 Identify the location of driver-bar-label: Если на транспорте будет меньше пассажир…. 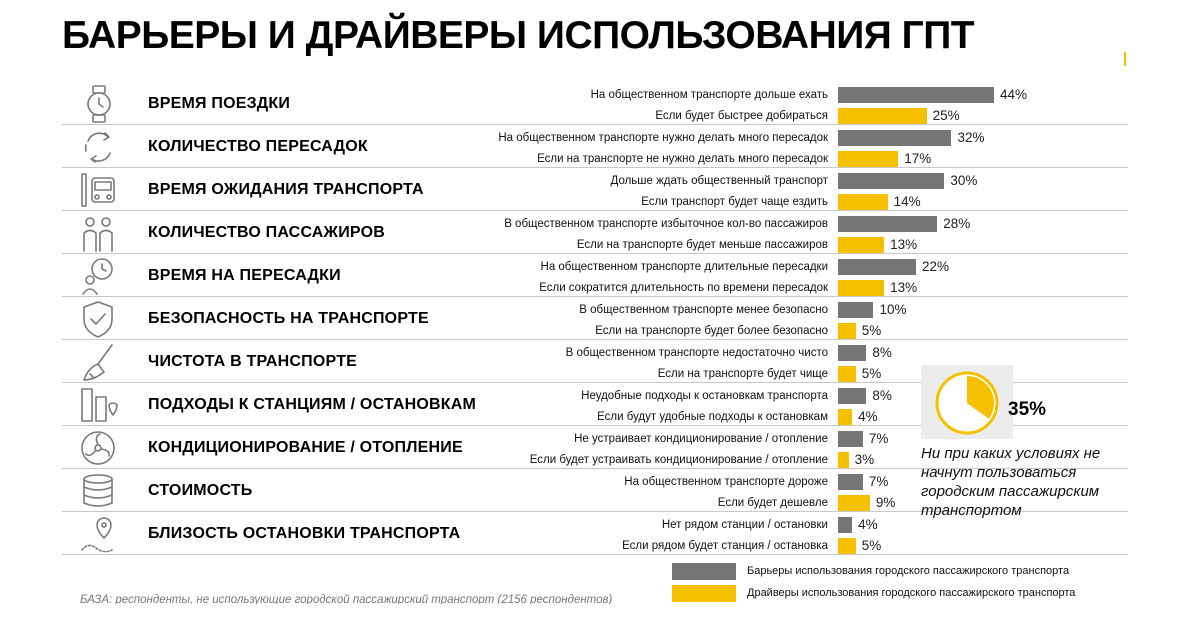
(702, 245).